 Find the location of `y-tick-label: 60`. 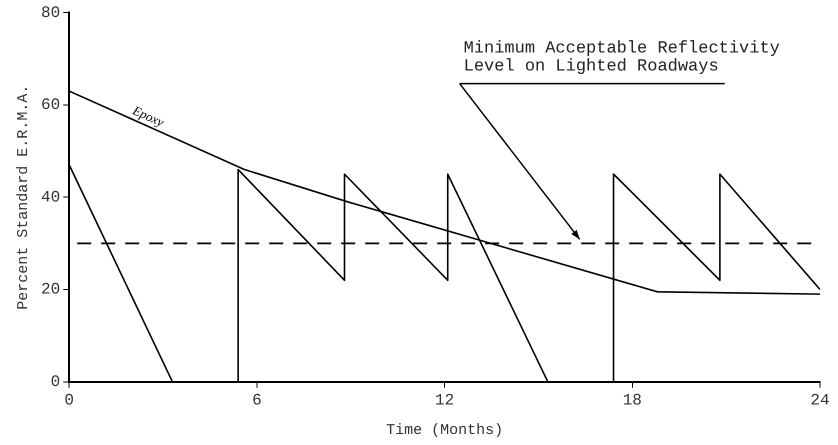

y-tick-label: 60 is located at coordinates (50, 105).